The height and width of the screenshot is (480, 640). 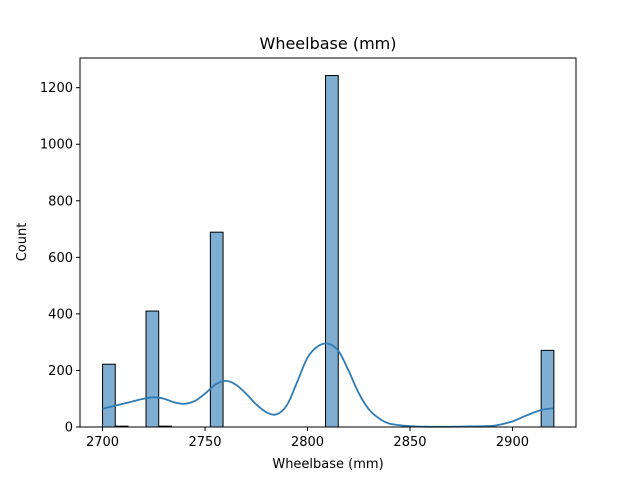 I want to click on x-axis-ticks: 2700 2750 2800 2850 2900, so click(x=307, y=438).